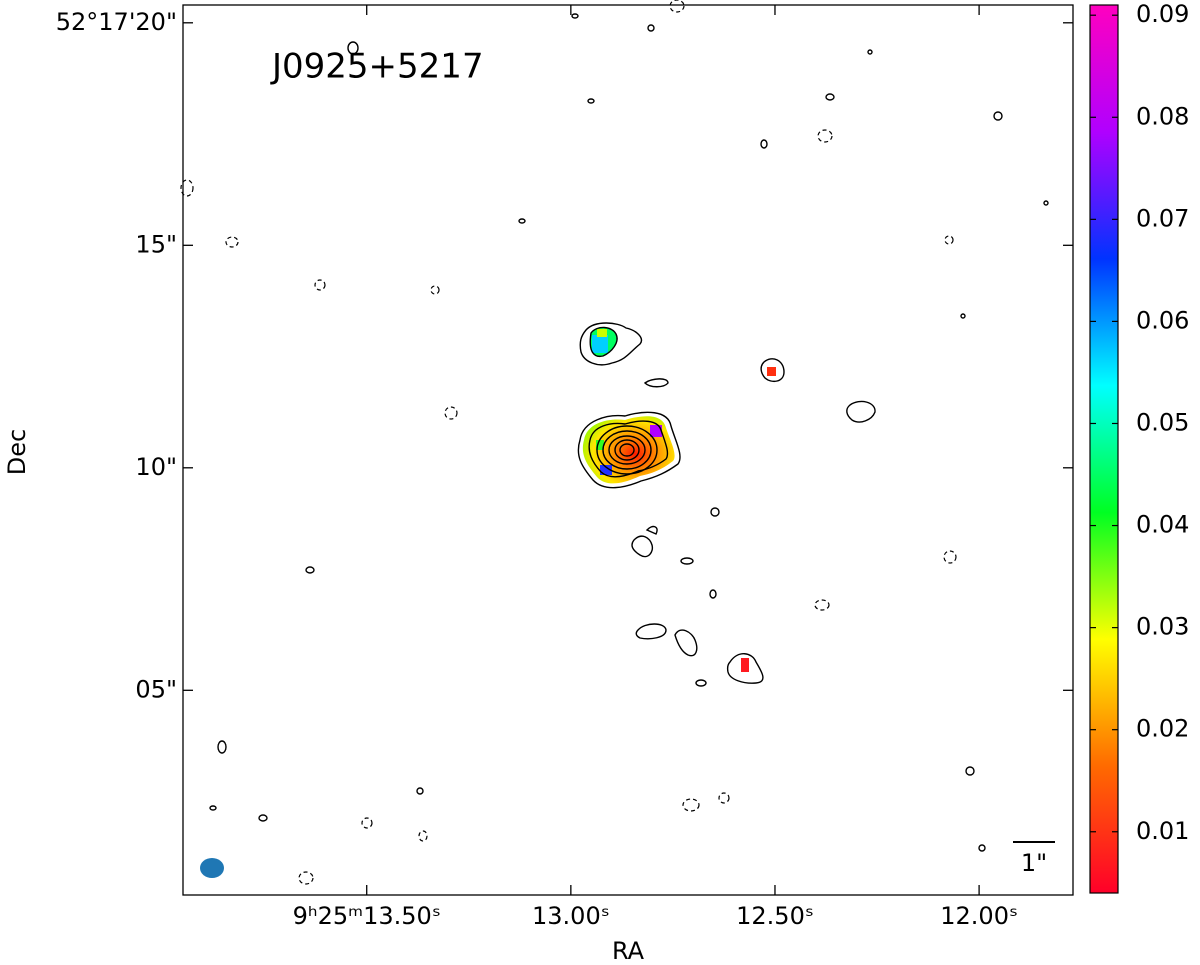 The width and height of the screenshot is (1200, 965). Describe the element at coordinates (17, 452) in the screenshot. I see `y-axis-label: Dec` at that location.